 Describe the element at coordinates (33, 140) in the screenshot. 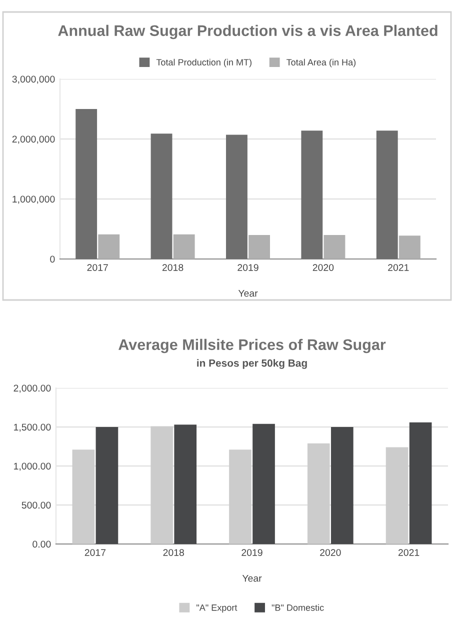

I see `y-tick-label: 2,000,000` at that location.